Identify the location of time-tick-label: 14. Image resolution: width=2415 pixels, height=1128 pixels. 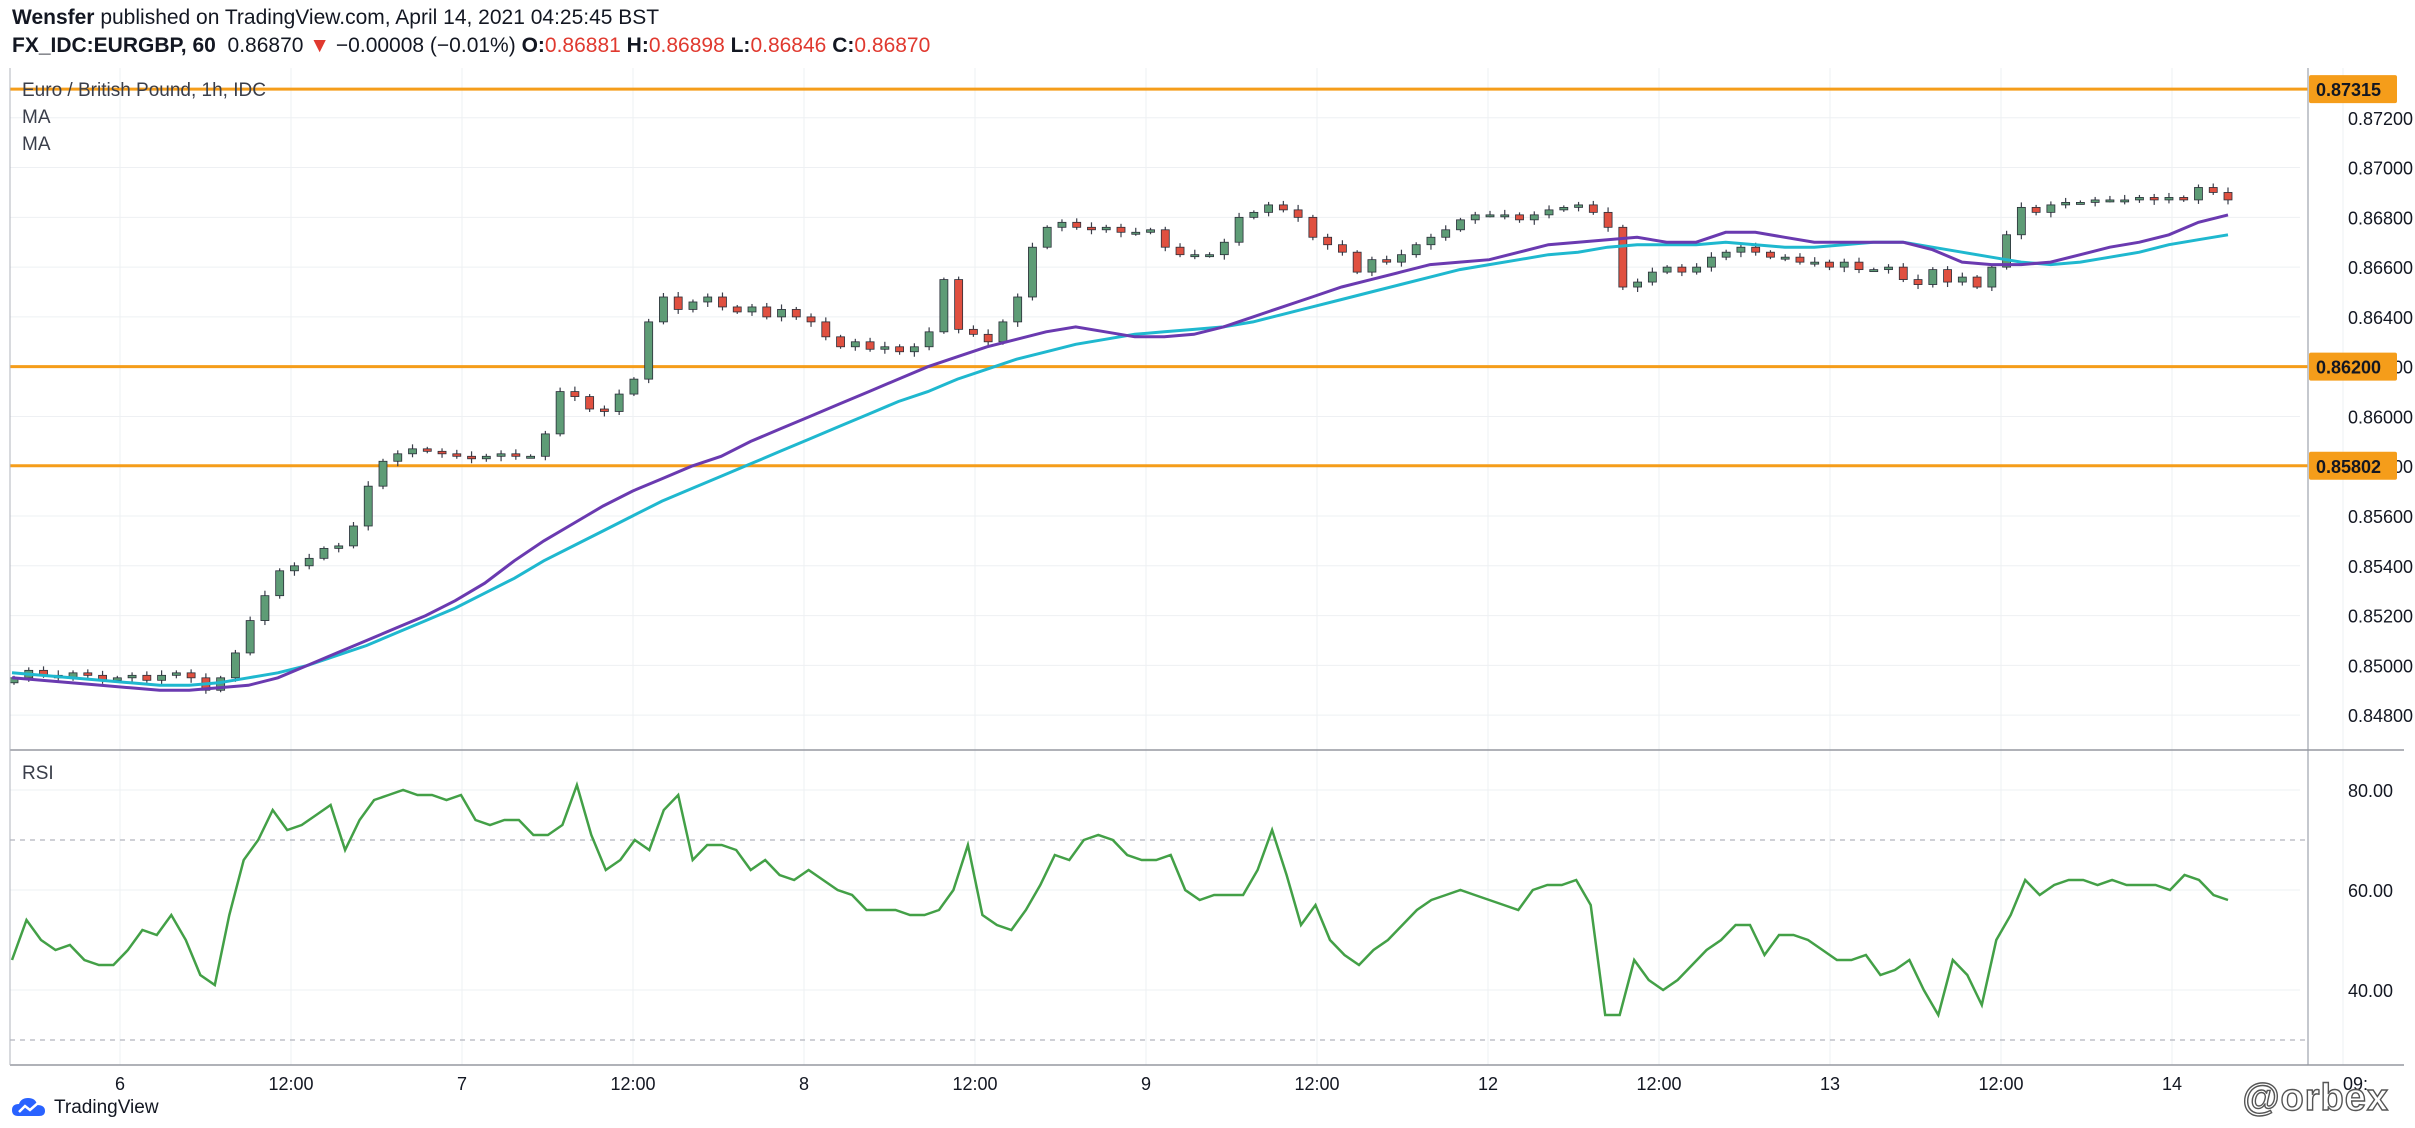
(2172, 1084).